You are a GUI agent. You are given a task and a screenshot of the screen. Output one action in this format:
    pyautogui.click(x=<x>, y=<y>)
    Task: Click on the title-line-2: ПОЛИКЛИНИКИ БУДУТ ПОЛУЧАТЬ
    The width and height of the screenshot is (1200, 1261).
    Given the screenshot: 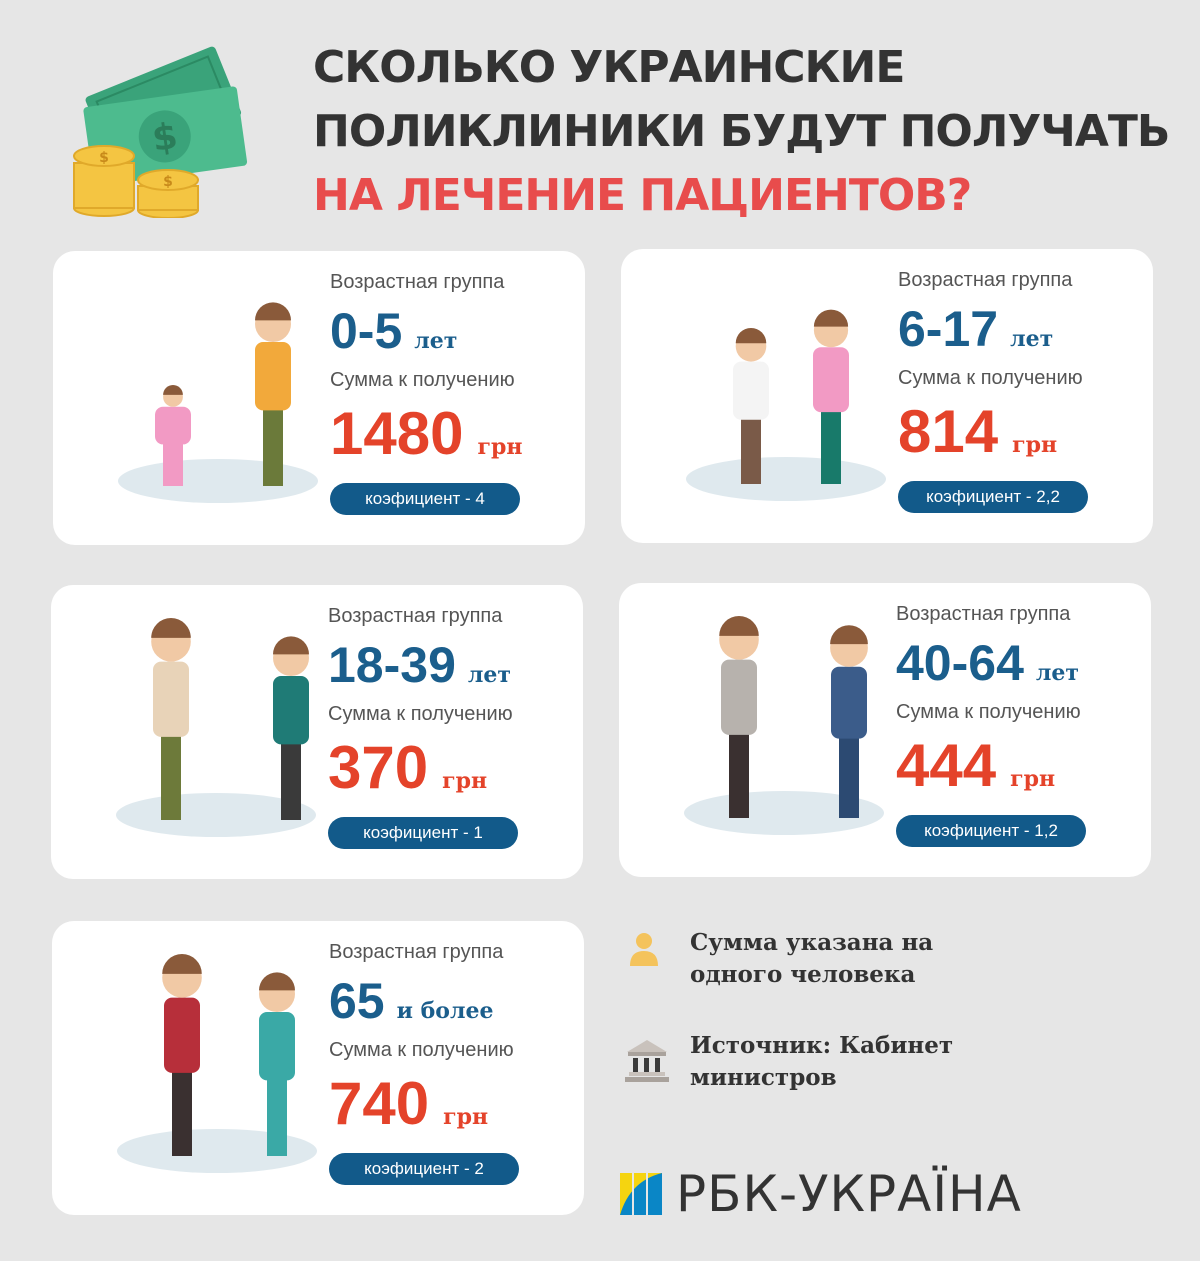 What is the action you would take?
    pyautogui.click(x=741, y=131)
    